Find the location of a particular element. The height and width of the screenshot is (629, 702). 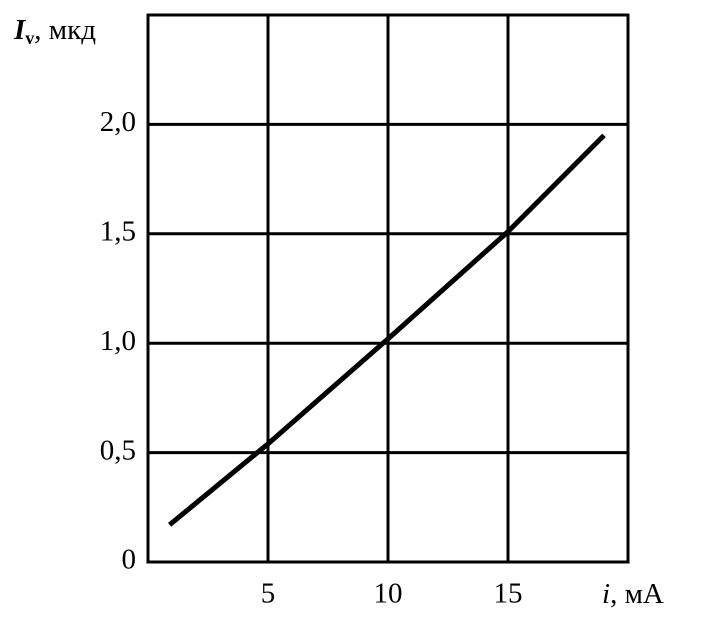

y-label-subscript: v is located at coordinates (29, 38).